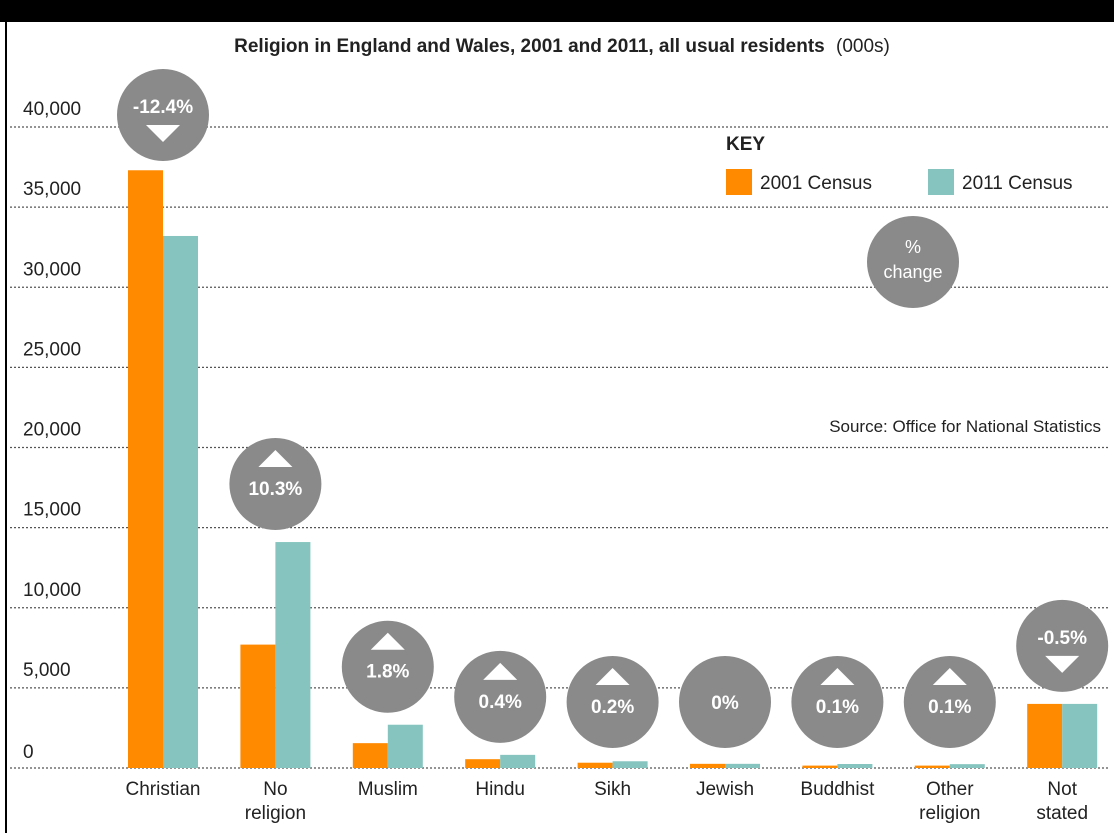 This screenshot has height=833, width=1114. Describe the element at coordinates (612, 707) in the screenshot. I see `pct-change-label: 0.2%` at that location.